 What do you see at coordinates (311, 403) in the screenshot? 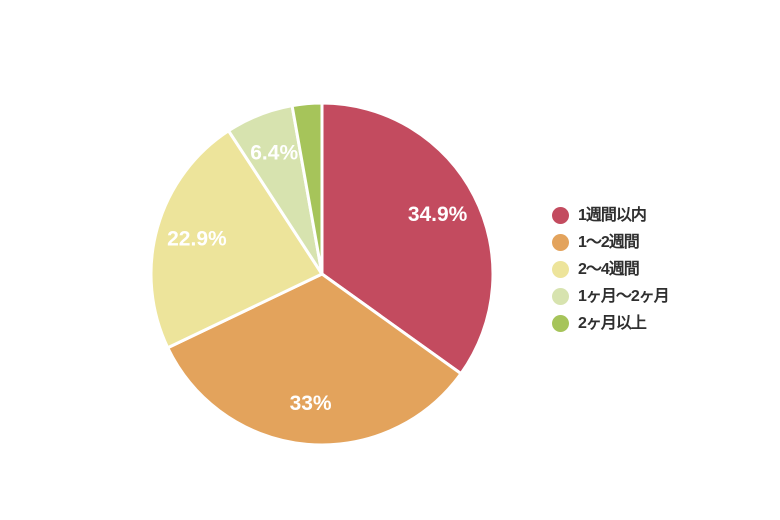
I see `pie-slice-percent-label: 33%` at bounding box center [311, 403].